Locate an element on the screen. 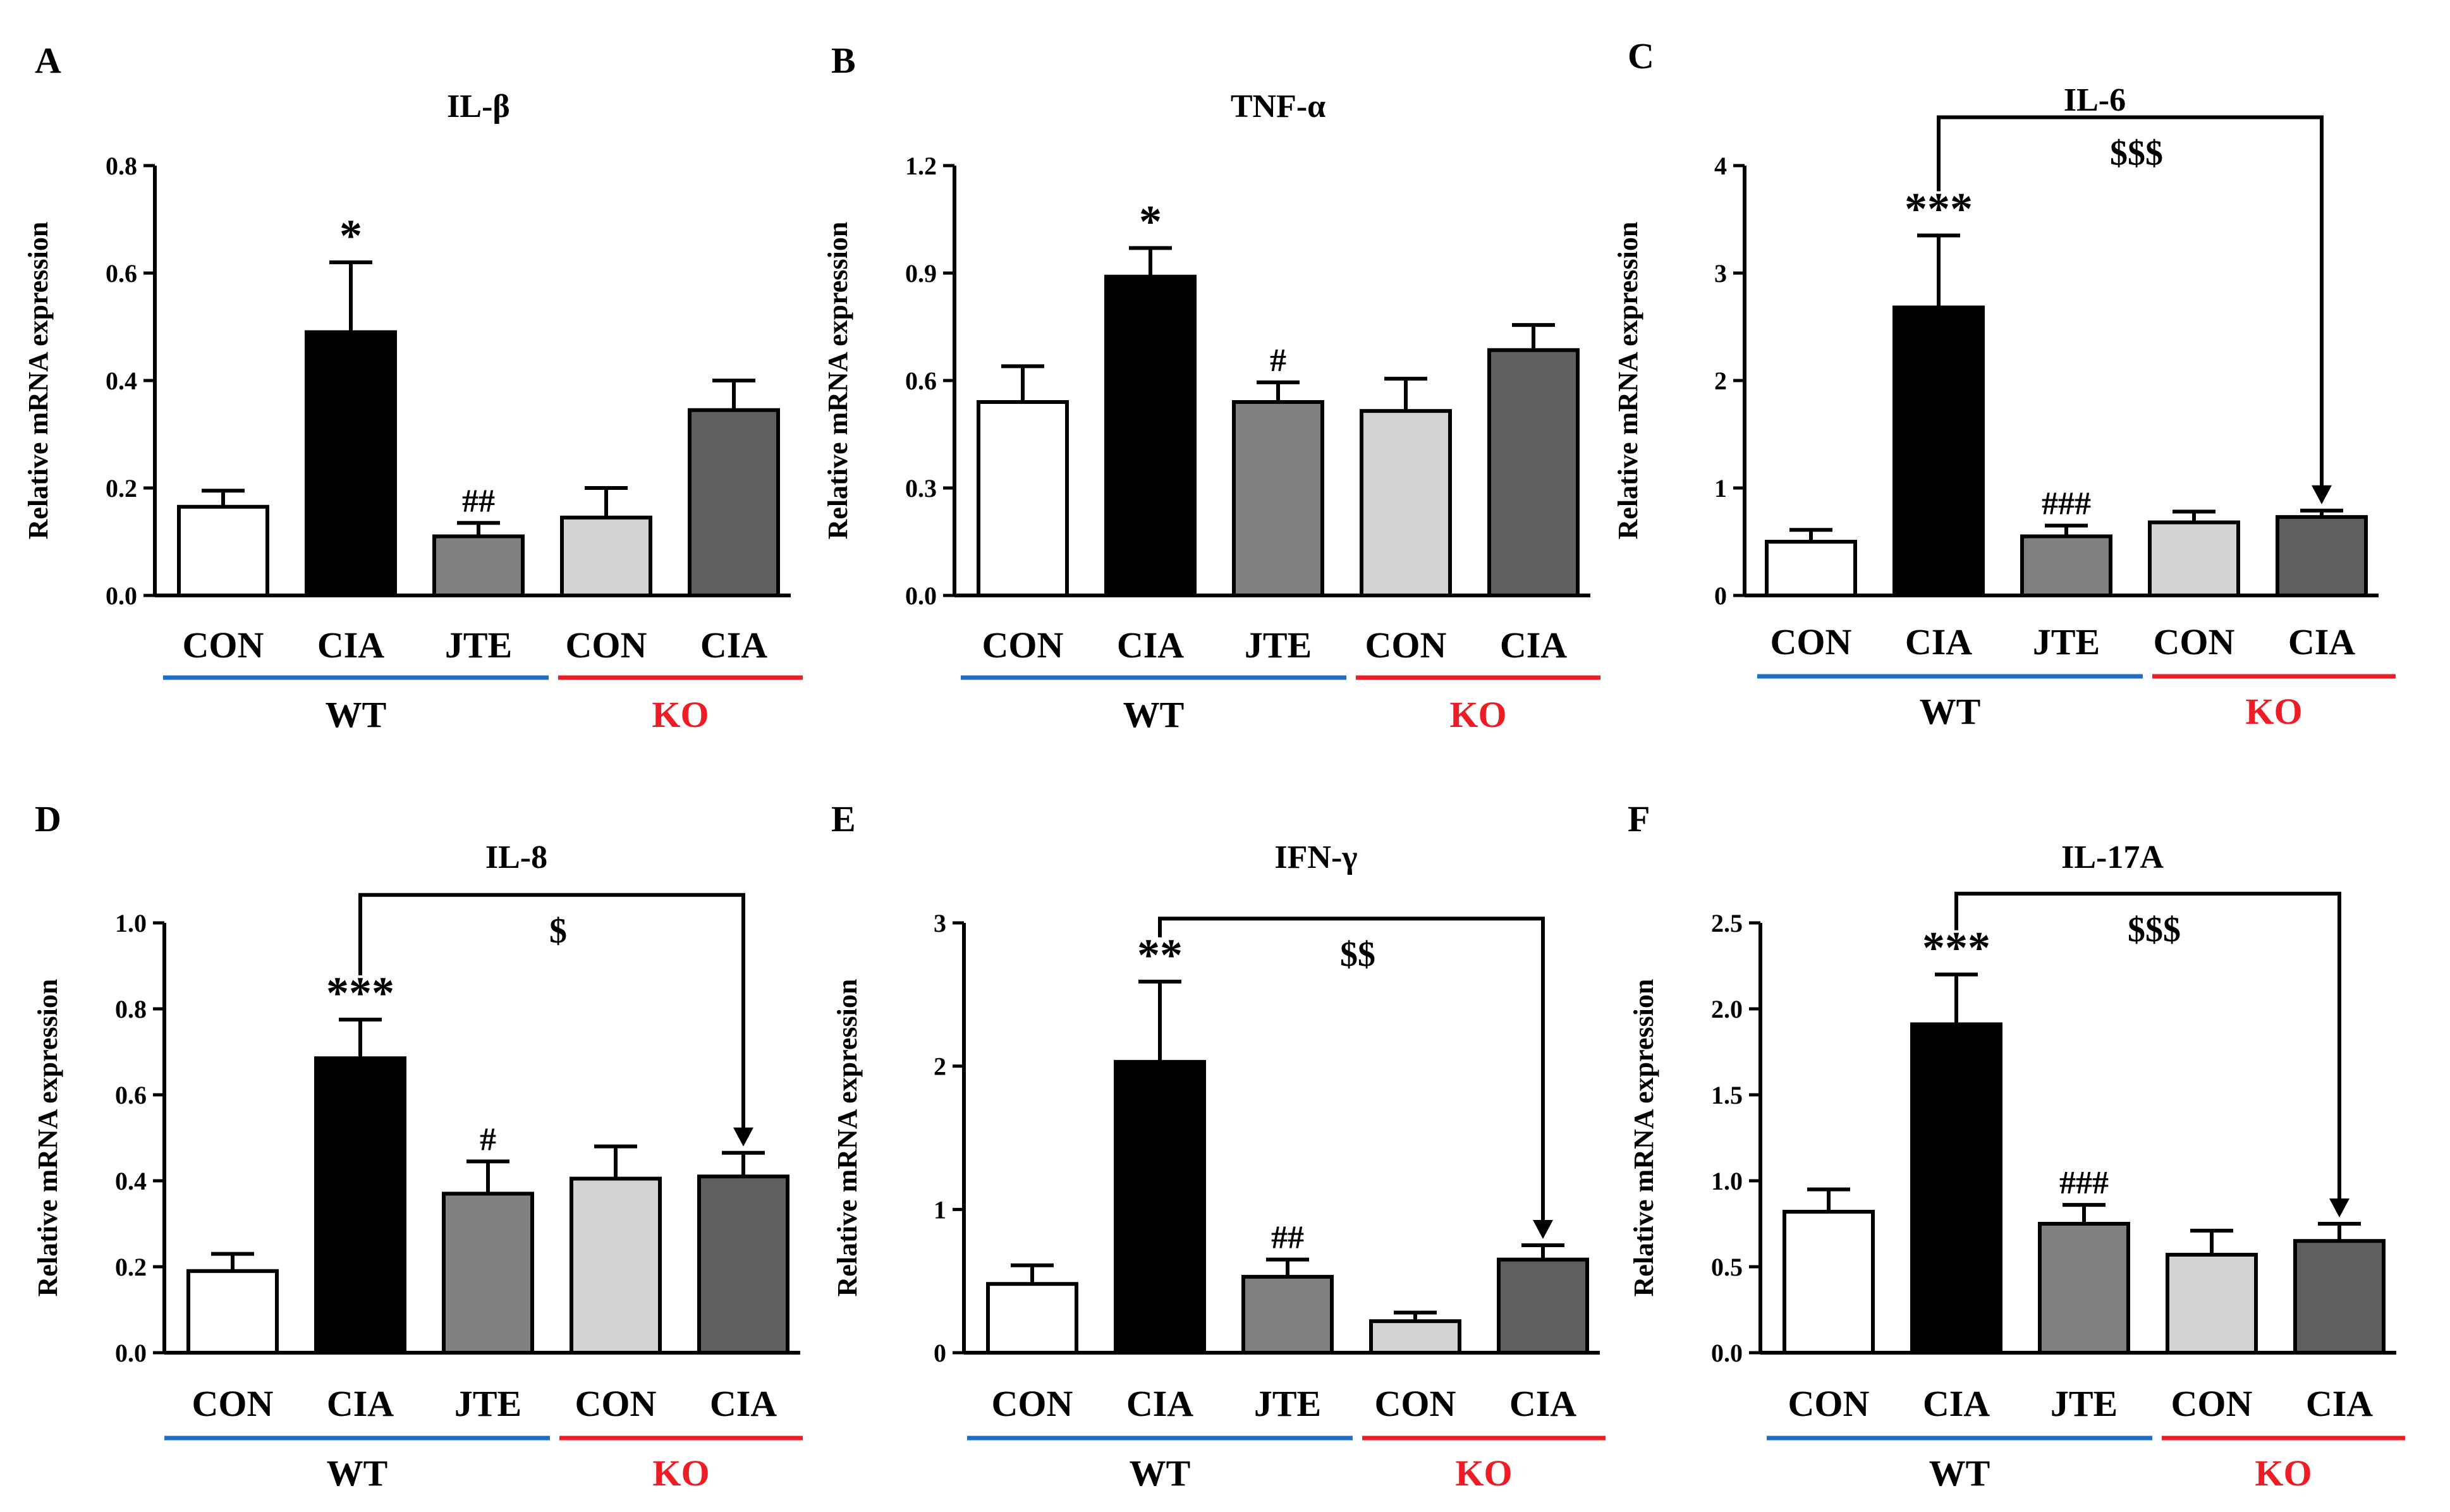 This screenshot has height=1512, width=2450. bracket-label: $$ is located at coordinates (1358, 954).